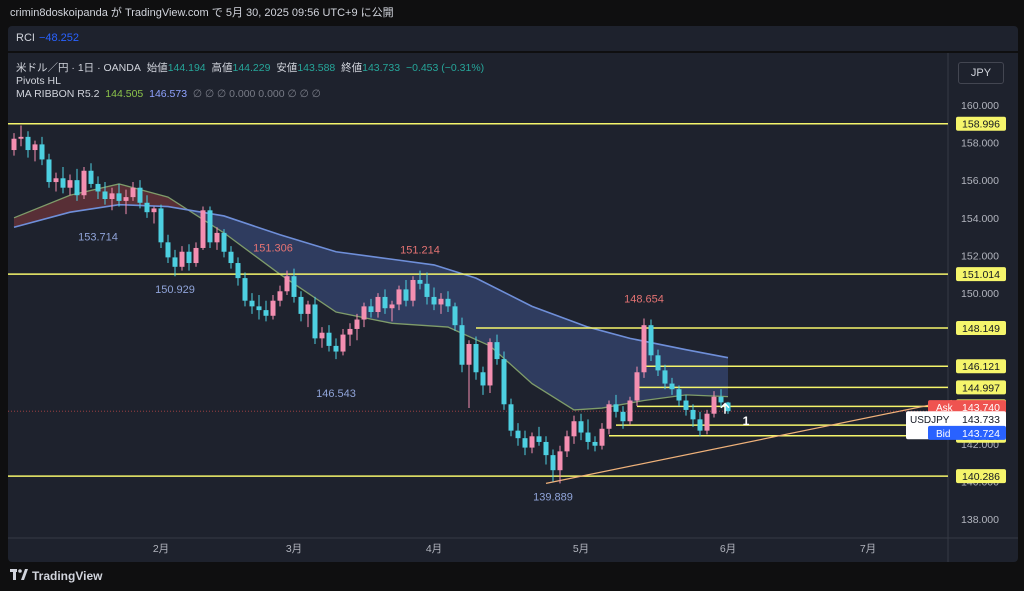  What do you see at coordinates (980, 294) in the screenshot?
I see `y-tick-label: 150.000` at bounding box center [980, 294].